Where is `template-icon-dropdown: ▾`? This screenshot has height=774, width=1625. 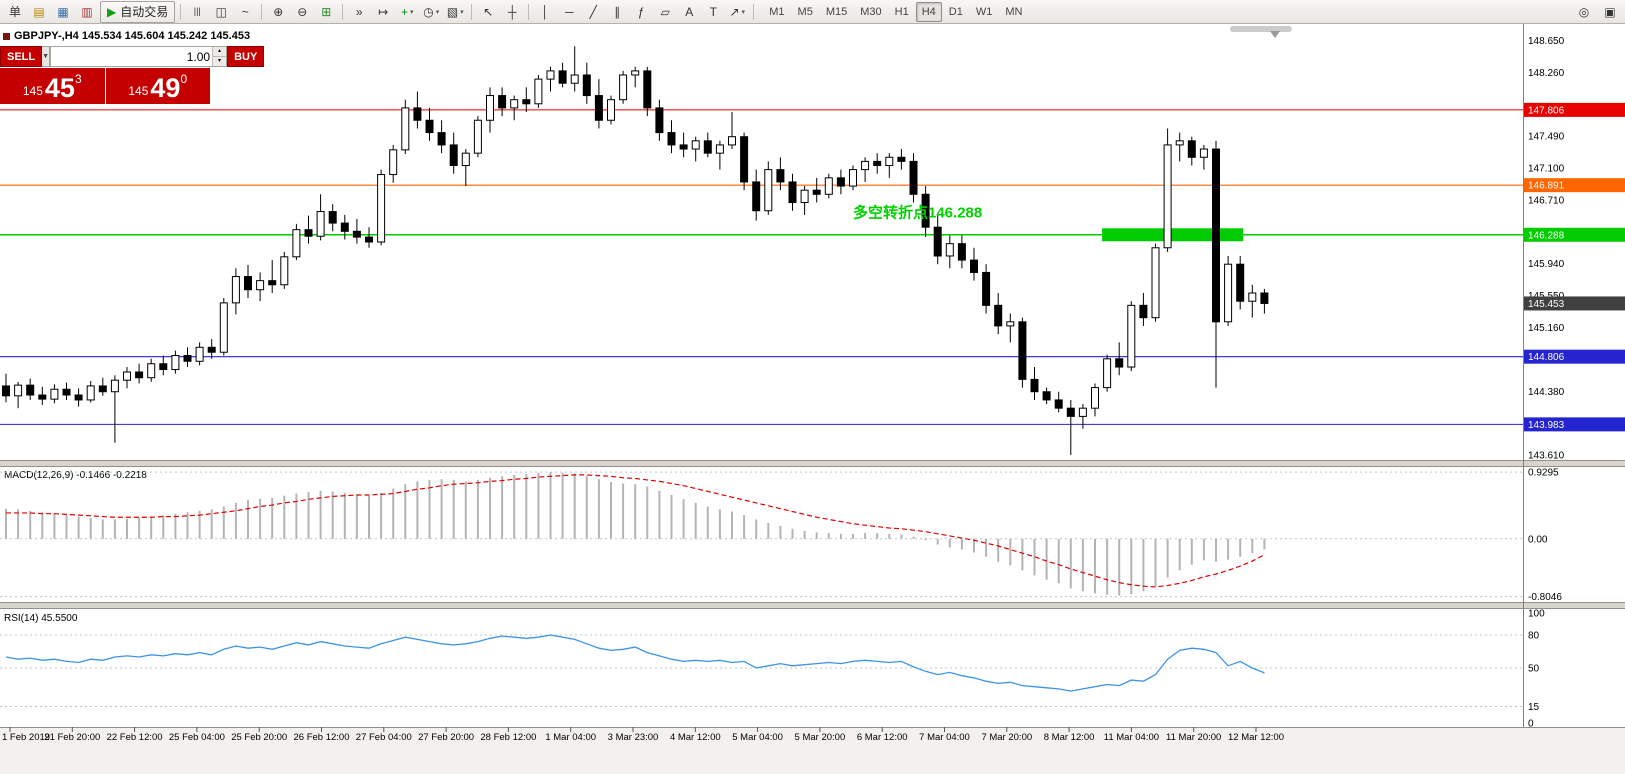
template-icon-dropdown: ▾ is located at coordinates (462, 12).